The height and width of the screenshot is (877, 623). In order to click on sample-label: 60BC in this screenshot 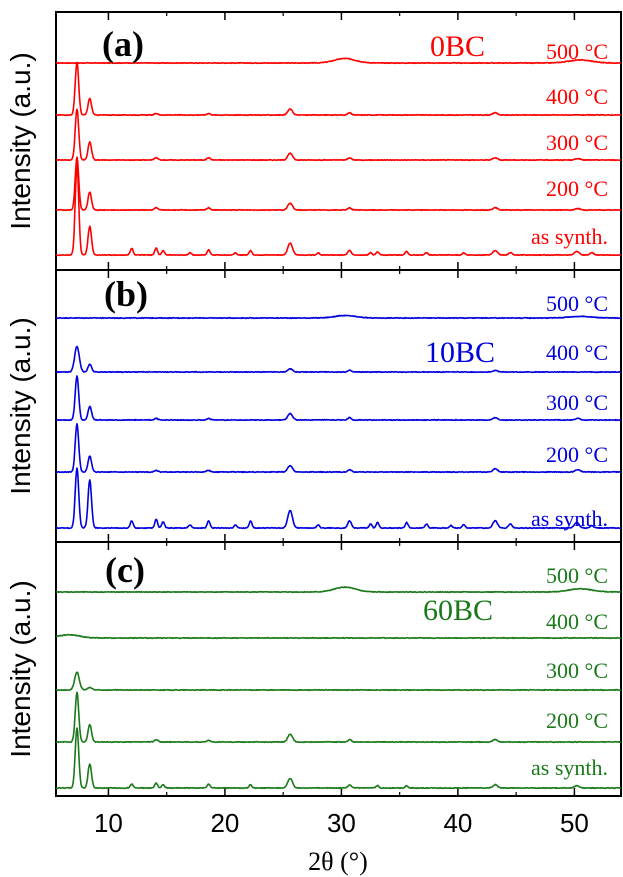, I will do `click(458, 610)`.